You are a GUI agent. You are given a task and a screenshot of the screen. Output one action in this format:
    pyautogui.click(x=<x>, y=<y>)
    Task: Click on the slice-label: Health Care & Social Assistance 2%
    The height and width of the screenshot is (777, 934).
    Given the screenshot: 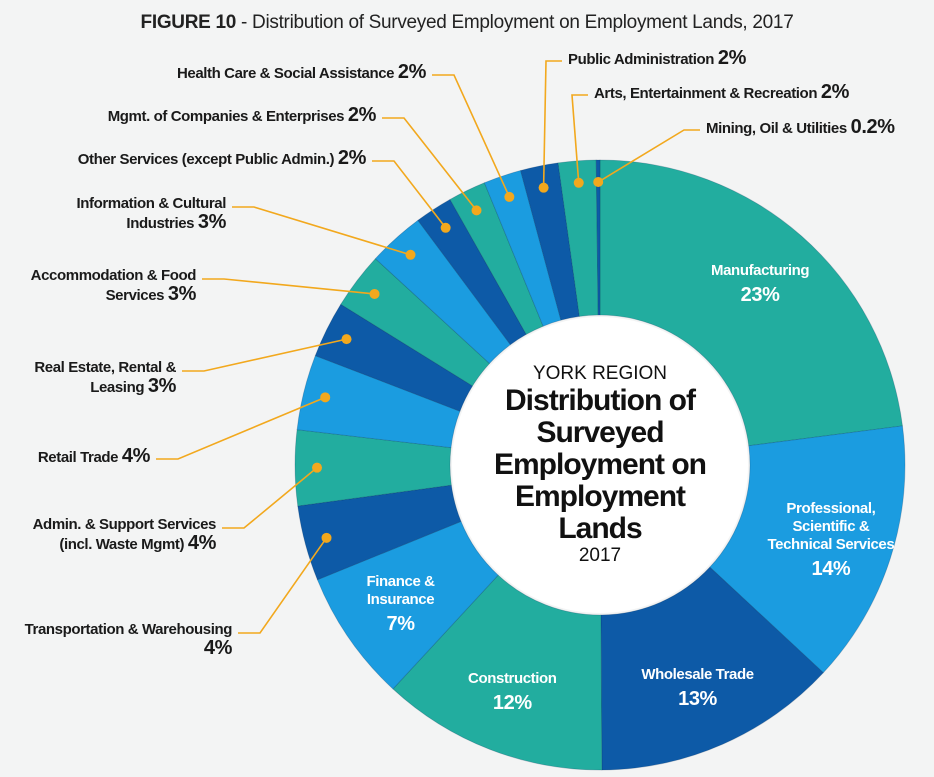 What is the action you would take?
    pyautogui.click(x=226, y=72)
    